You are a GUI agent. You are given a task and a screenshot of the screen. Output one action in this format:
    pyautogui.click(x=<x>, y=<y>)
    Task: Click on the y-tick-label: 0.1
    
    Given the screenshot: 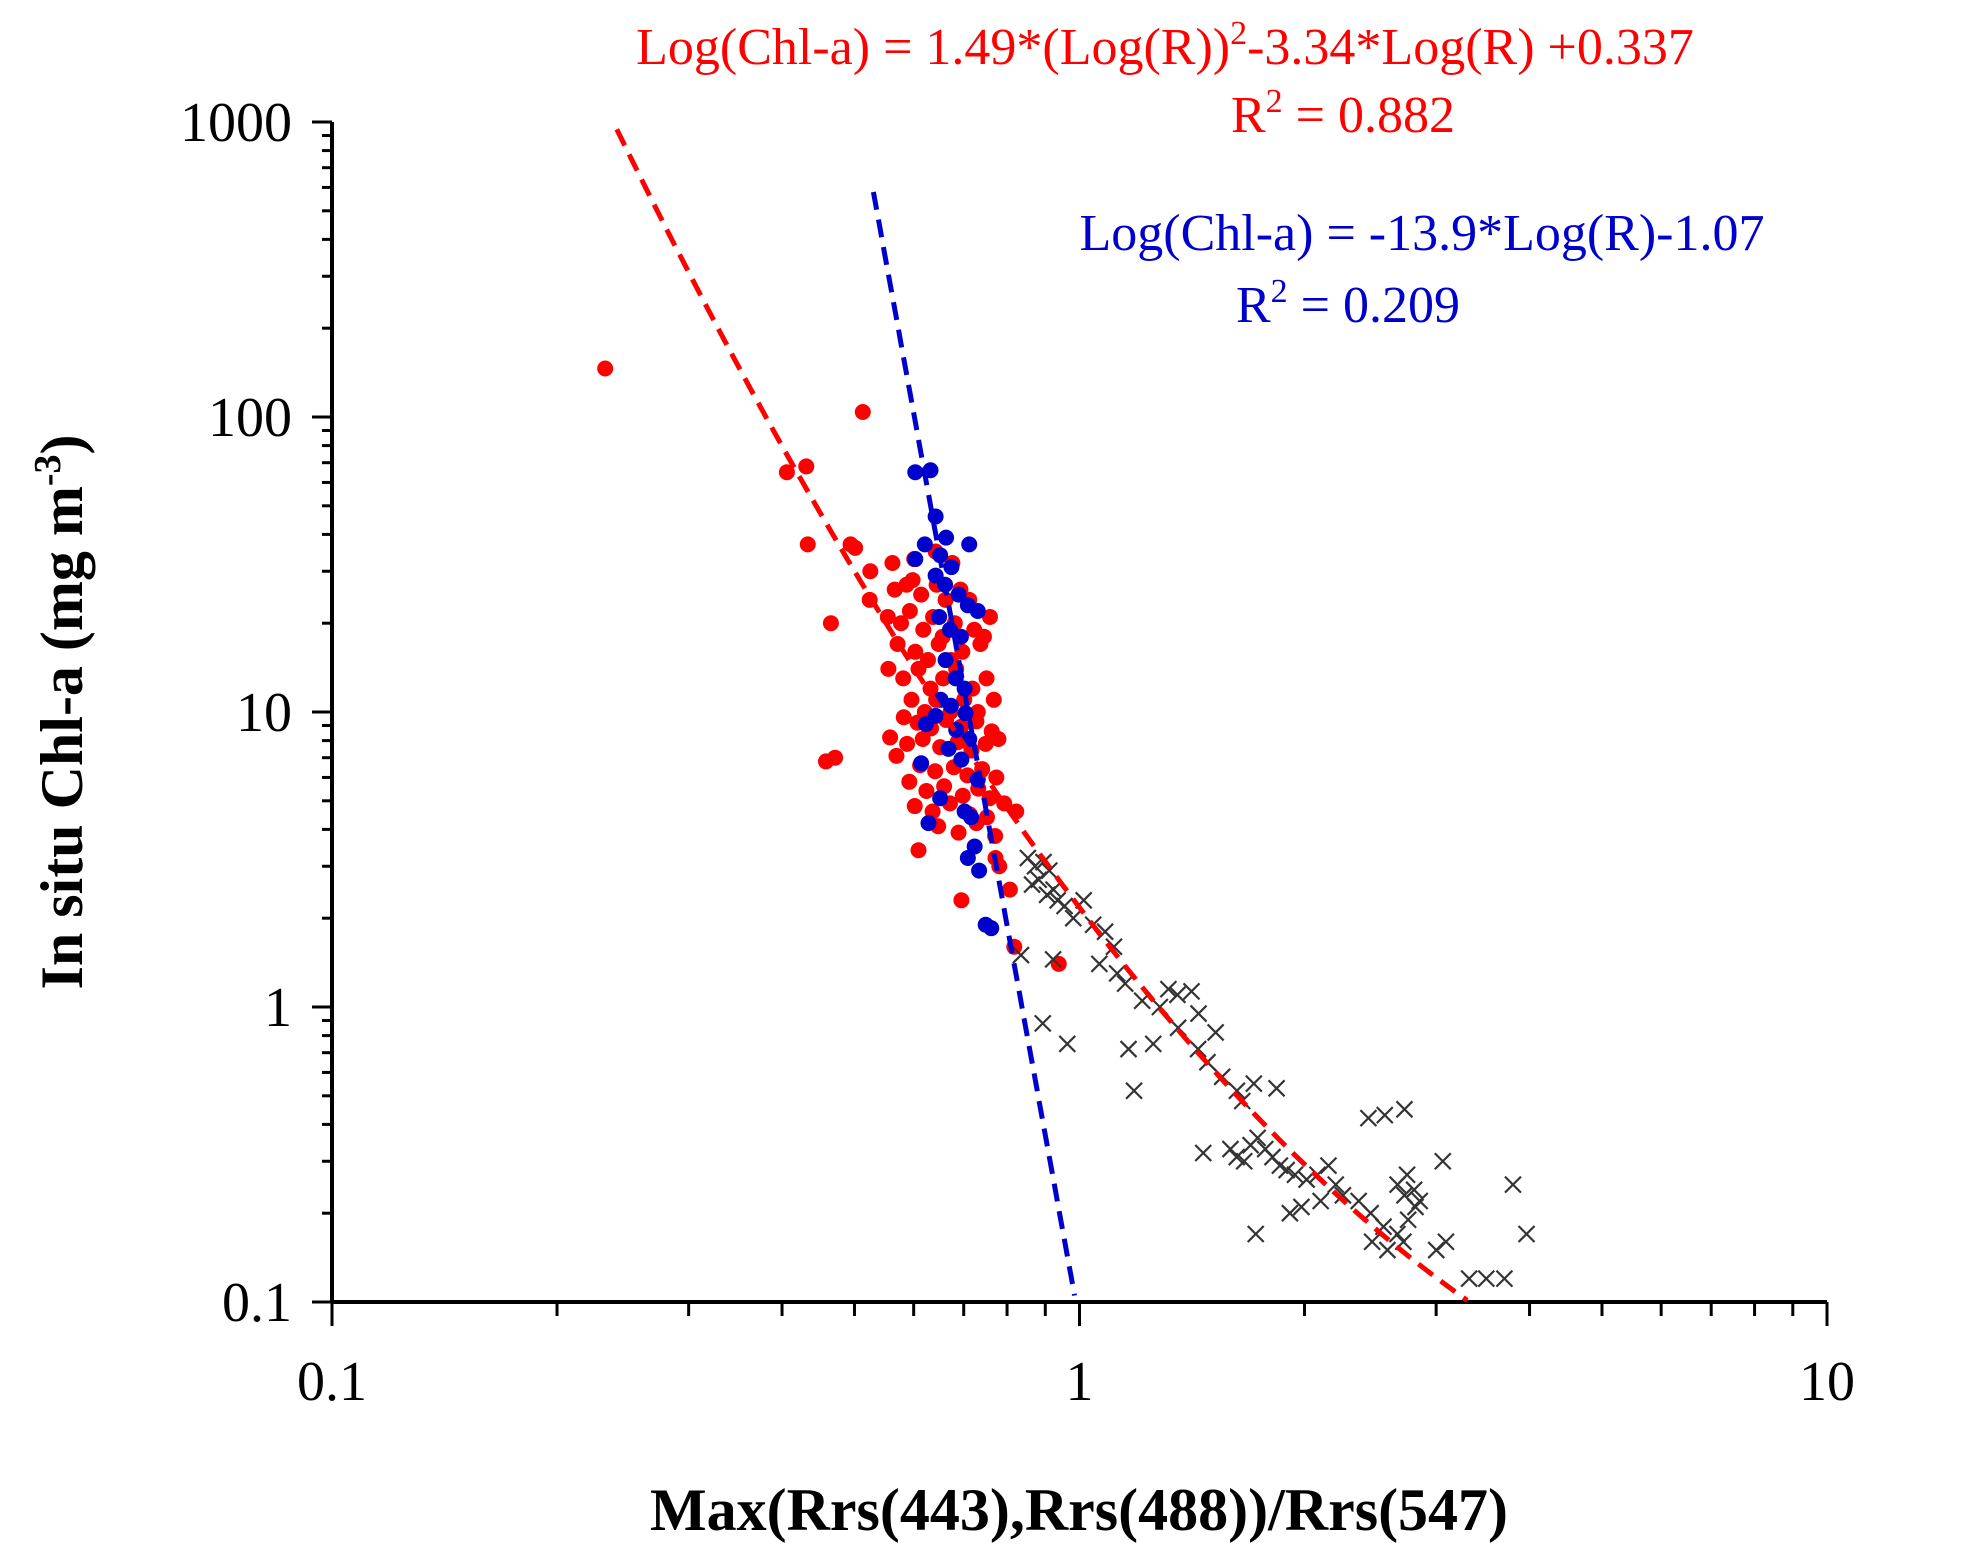 What is the action you would take?
    pyautogui.click(x=257, y=1303)
    